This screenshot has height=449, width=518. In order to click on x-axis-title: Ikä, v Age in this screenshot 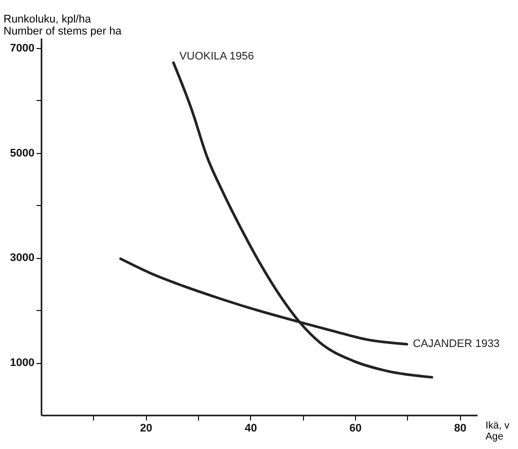, I will do `click(498, 431)`.